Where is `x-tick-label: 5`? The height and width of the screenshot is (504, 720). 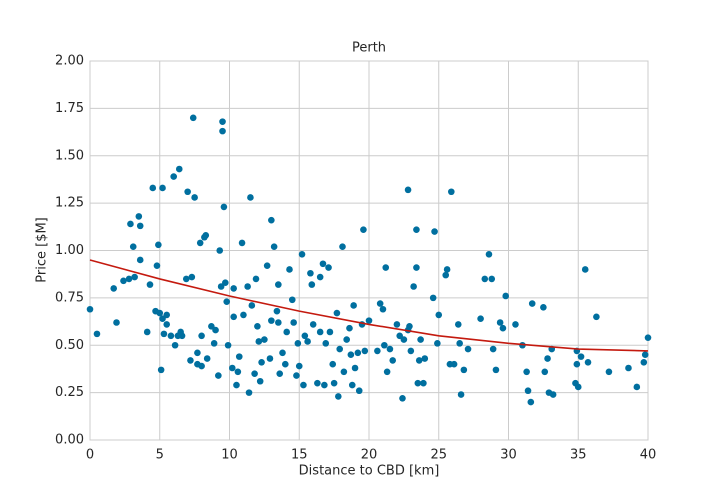
x-tick-label: 5 is located at coordinates (160, 455).